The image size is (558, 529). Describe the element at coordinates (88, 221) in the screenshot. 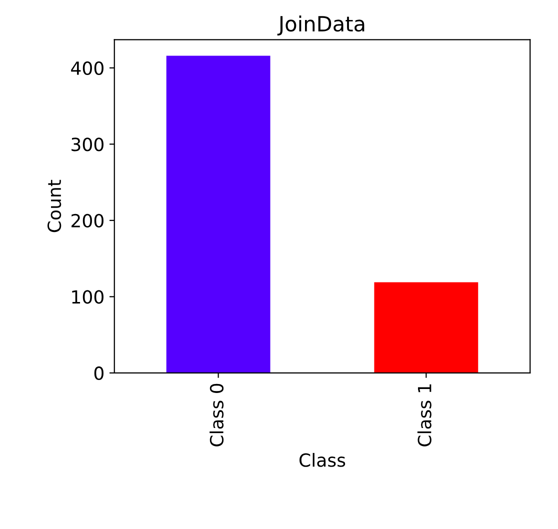

I see `y-tick-label: 200` at that location.